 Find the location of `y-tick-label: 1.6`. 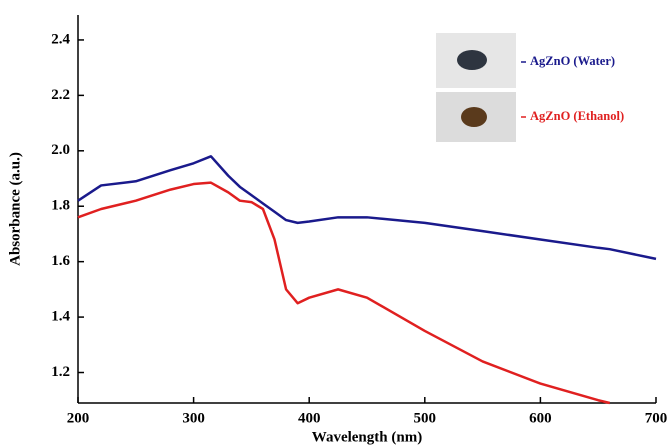

y-tick-label: 1.6 is located at coordinates (60, 261).